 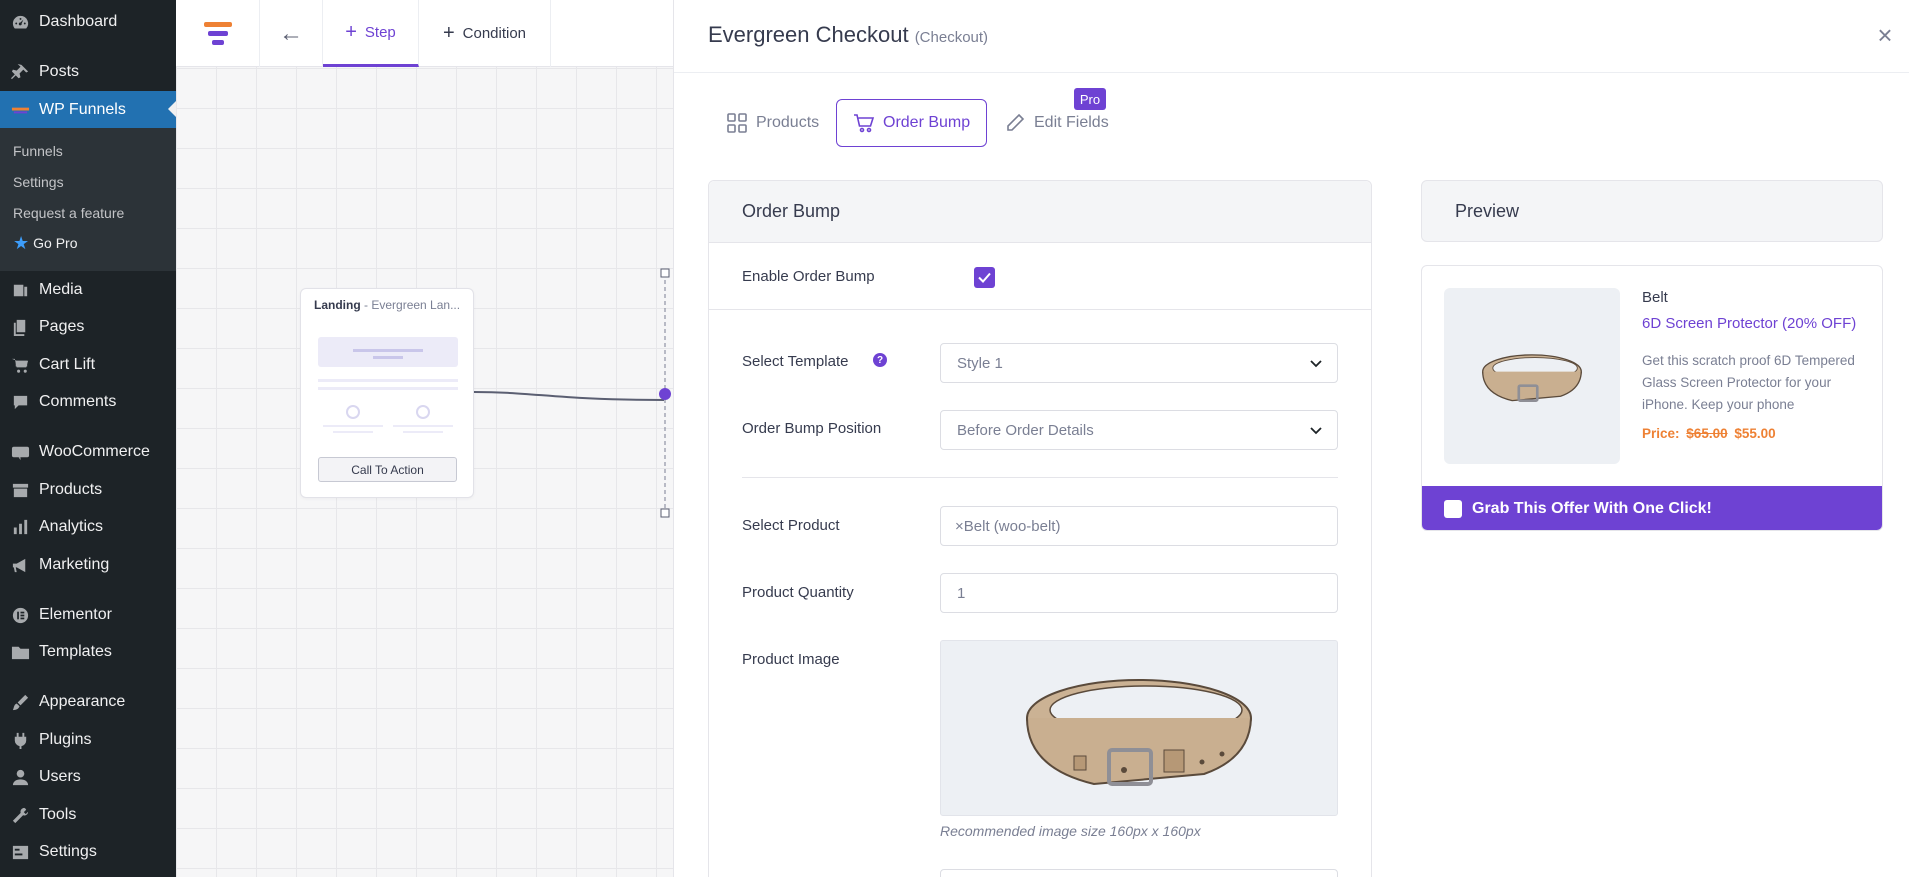 What do you see at coordinates (1755, 433) in the screenshot?
I see `new-price: $55.00` at bounding box center [1755, 433].